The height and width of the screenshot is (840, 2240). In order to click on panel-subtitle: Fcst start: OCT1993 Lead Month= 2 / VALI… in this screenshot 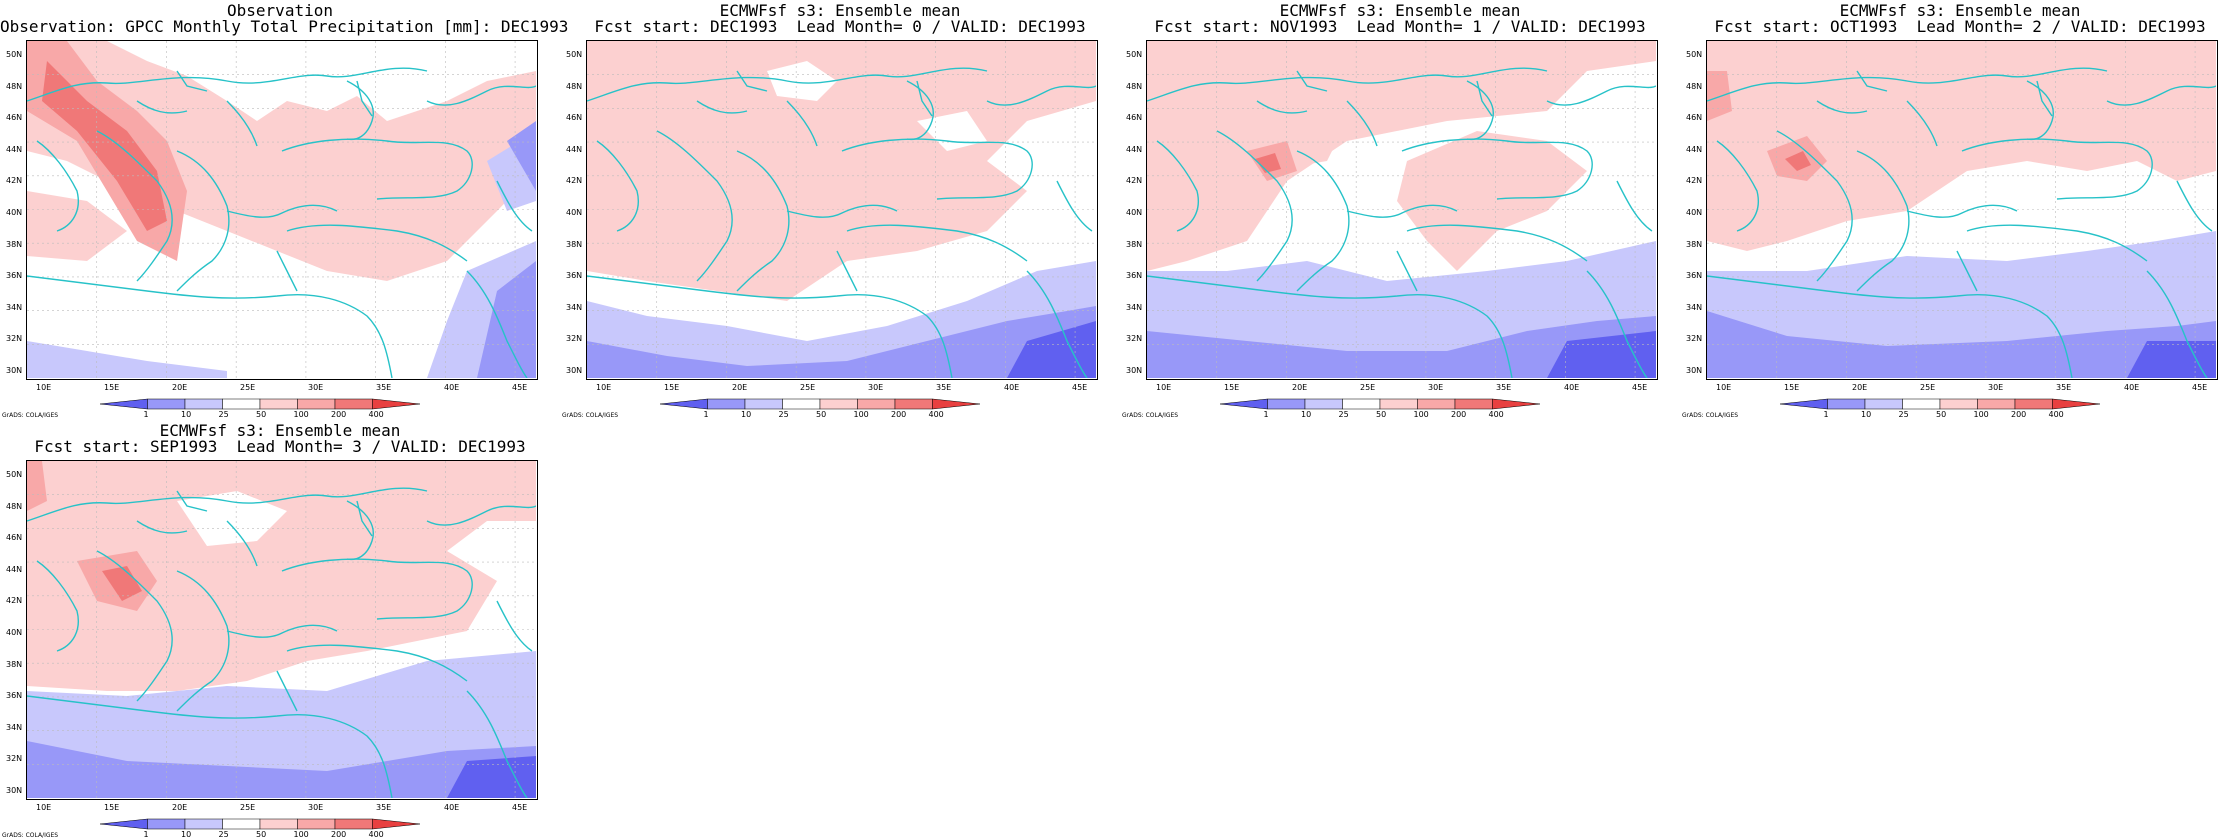, I will do `click(1960, 26)`.